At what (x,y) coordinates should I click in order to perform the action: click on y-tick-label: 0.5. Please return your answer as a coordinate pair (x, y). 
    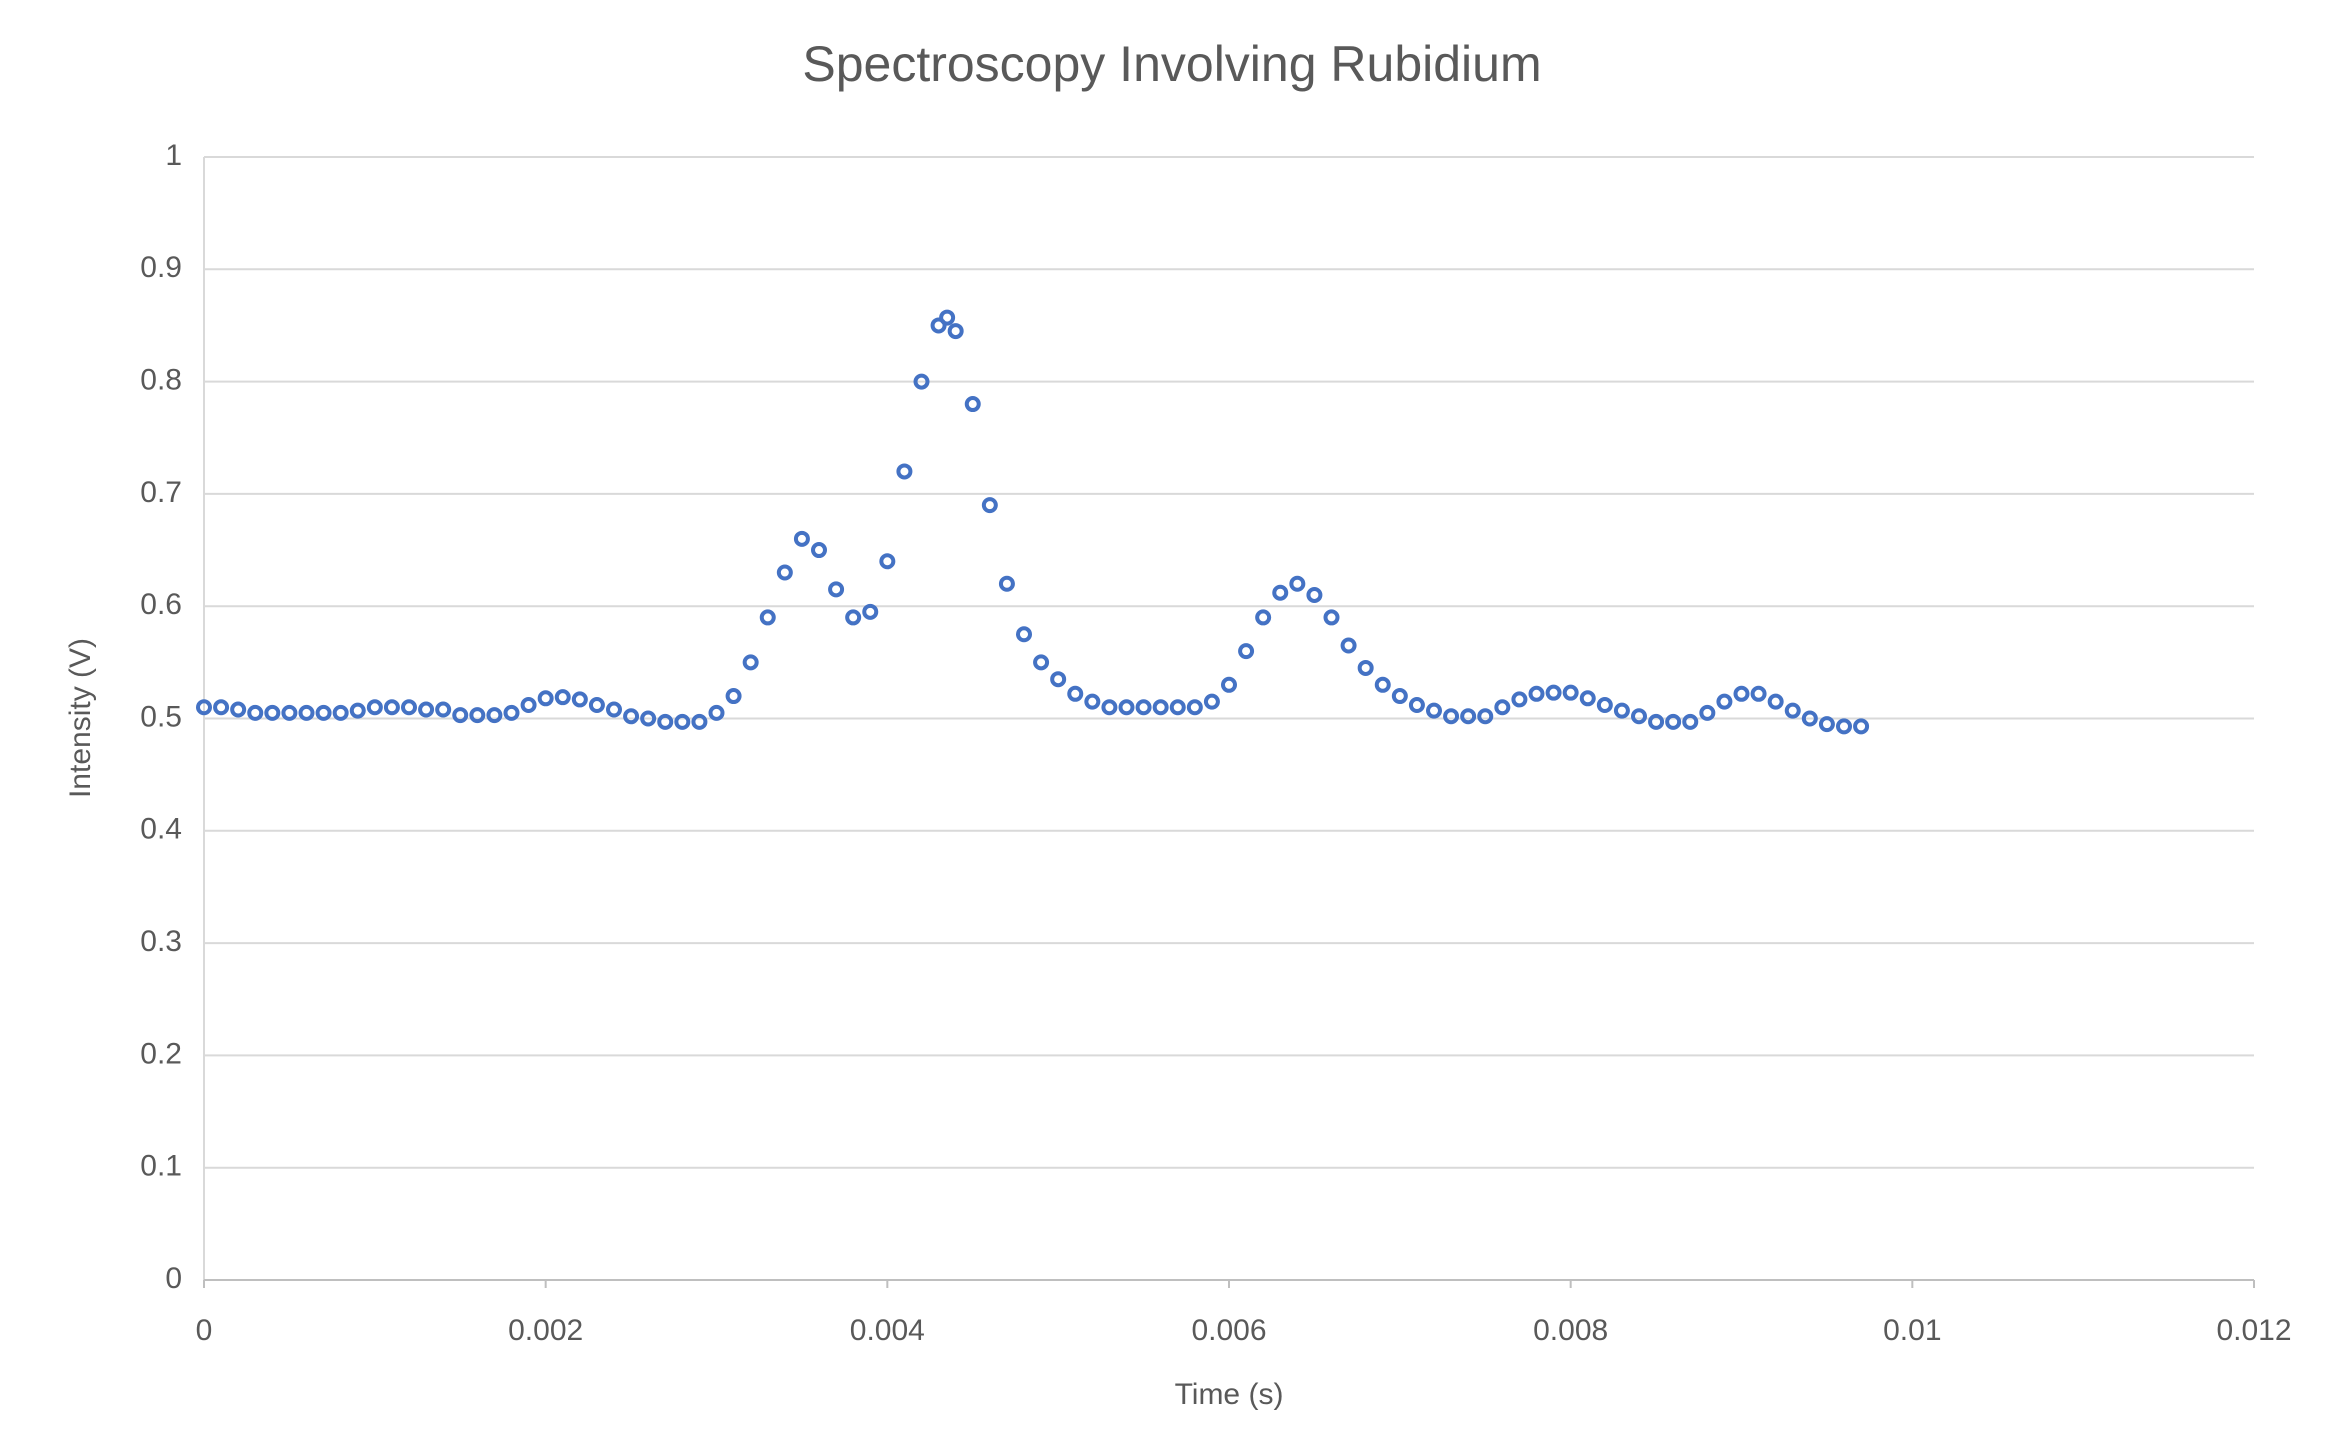
    Looking at the image, I should click on (161, 716).